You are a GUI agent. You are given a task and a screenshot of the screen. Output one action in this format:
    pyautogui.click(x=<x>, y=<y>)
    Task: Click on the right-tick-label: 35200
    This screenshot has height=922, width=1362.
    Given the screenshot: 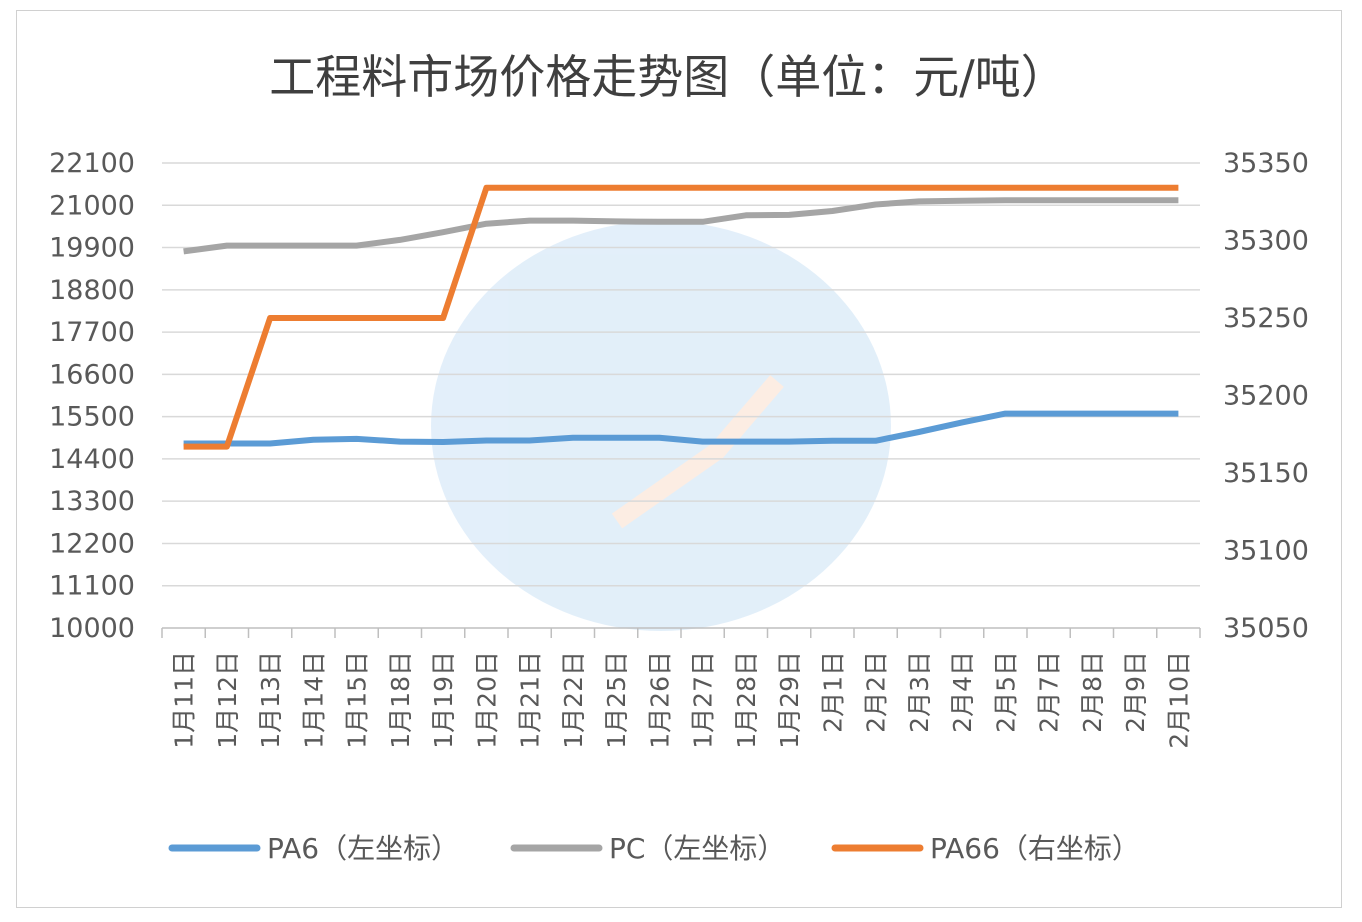 What is the action you would take?
    pyautogui.click(x=1266, y=396)
    